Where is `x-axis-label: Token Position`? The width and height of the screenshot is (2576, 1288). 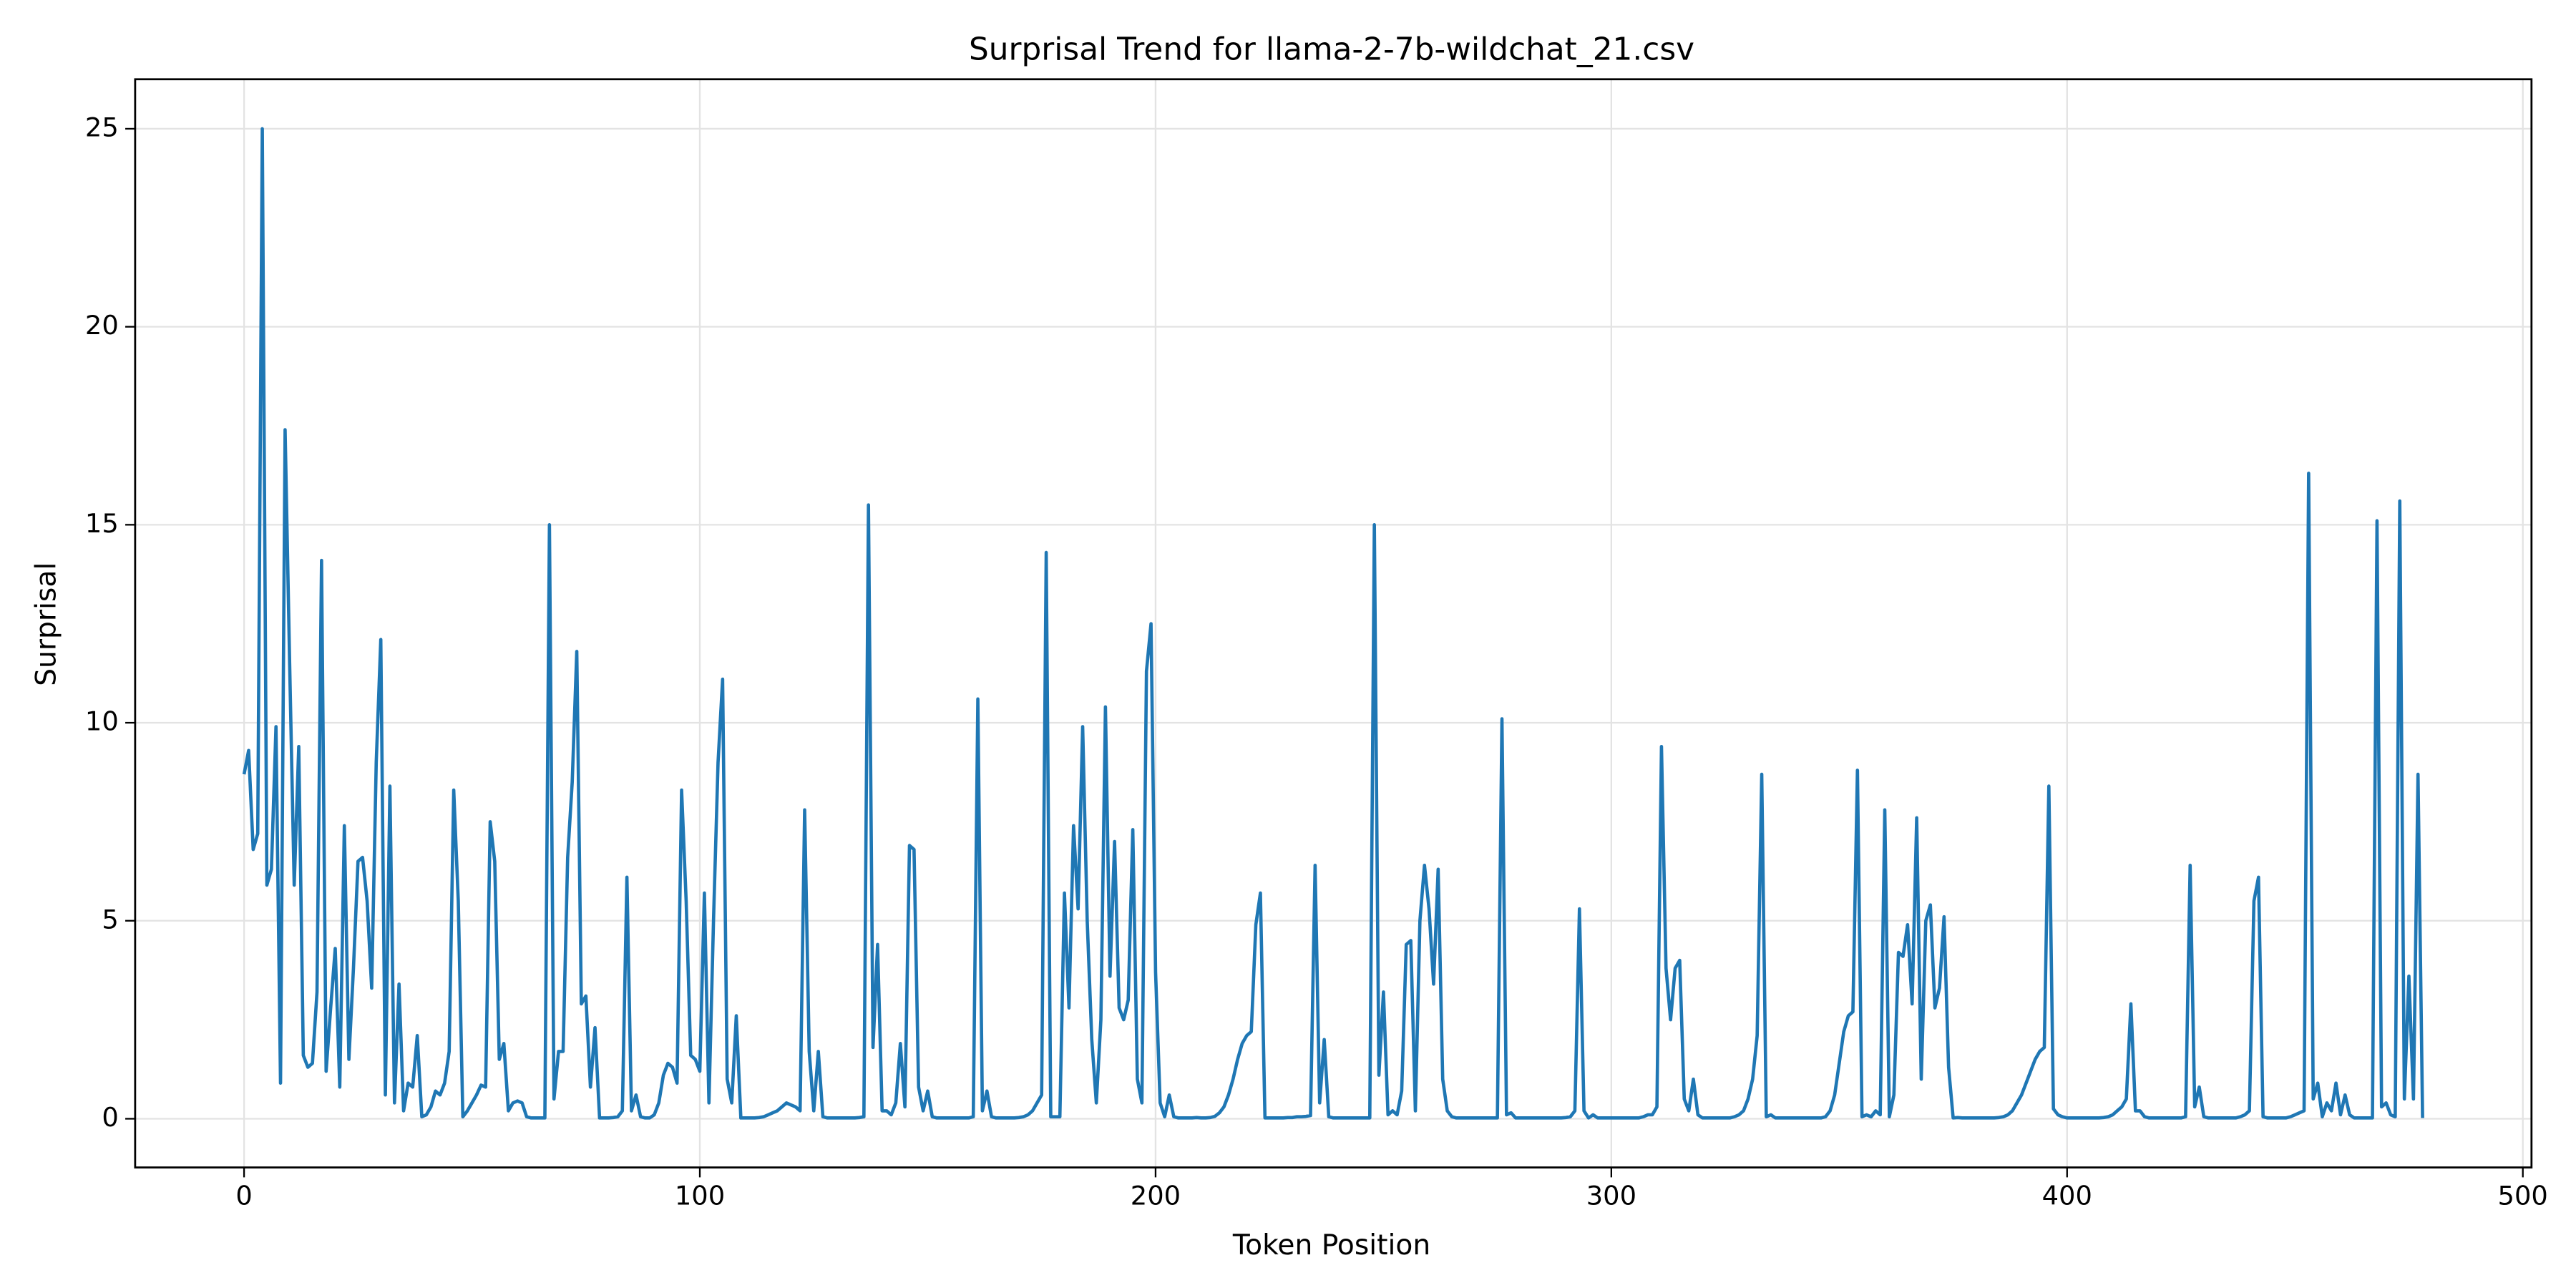 x-axis-label: Token Position is located at coordinates (1331, 1245).